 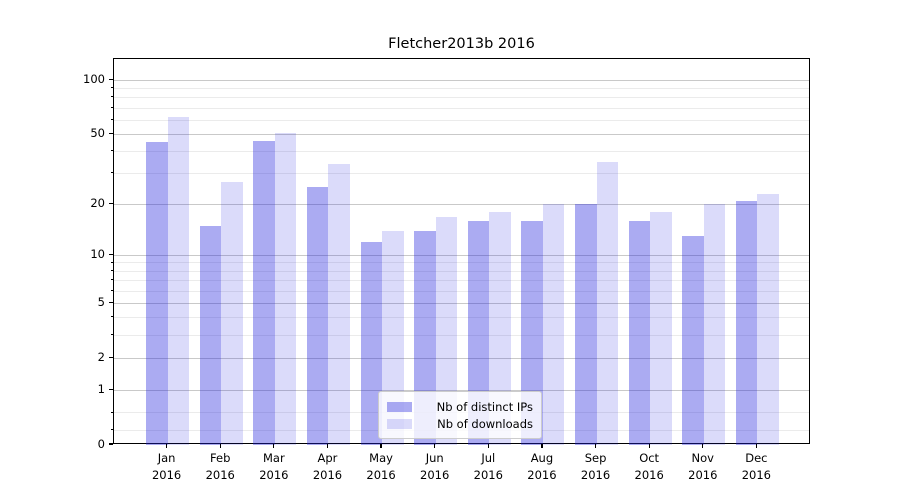 I want to click on y-tick-label: 5, so click(x=101, y=302).